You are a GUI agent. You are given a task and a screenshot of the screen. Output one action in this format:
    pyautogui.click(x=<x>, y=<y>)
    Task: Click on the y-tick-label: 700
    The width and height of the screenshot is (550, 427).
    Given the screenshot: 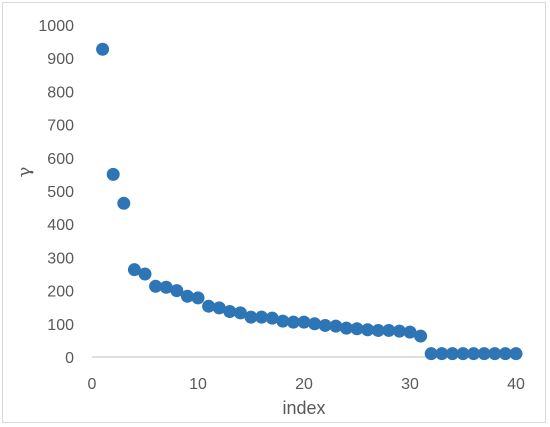 What is the action you would take?
    pyautogui.click(x=60, y=126)
    